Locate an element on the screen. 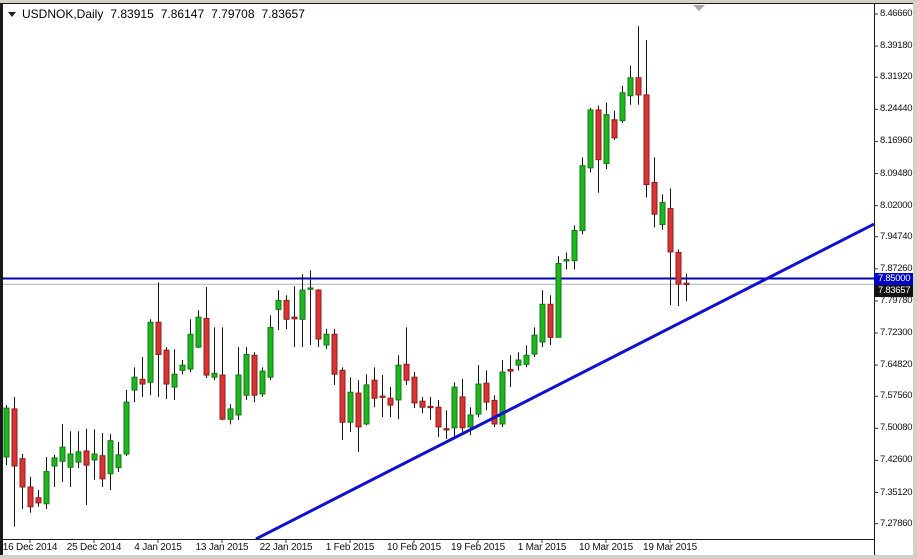  window-right-border is located at coordinates (915, 279).